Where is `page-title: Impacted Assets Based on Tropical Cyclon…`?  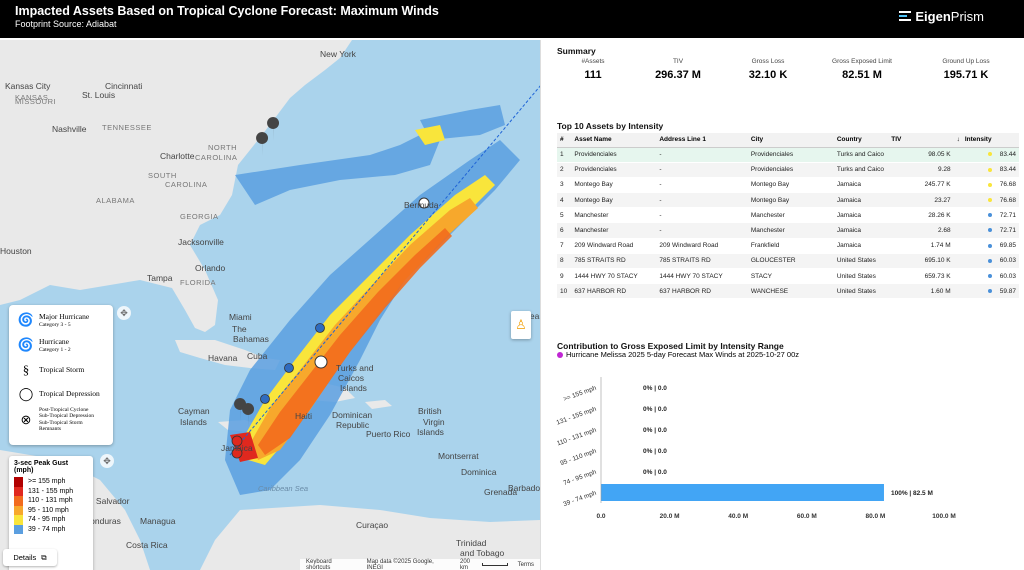 page-title: Impacted Assets Based on Tropical Cyclon… is located at coordinates (227, 11).